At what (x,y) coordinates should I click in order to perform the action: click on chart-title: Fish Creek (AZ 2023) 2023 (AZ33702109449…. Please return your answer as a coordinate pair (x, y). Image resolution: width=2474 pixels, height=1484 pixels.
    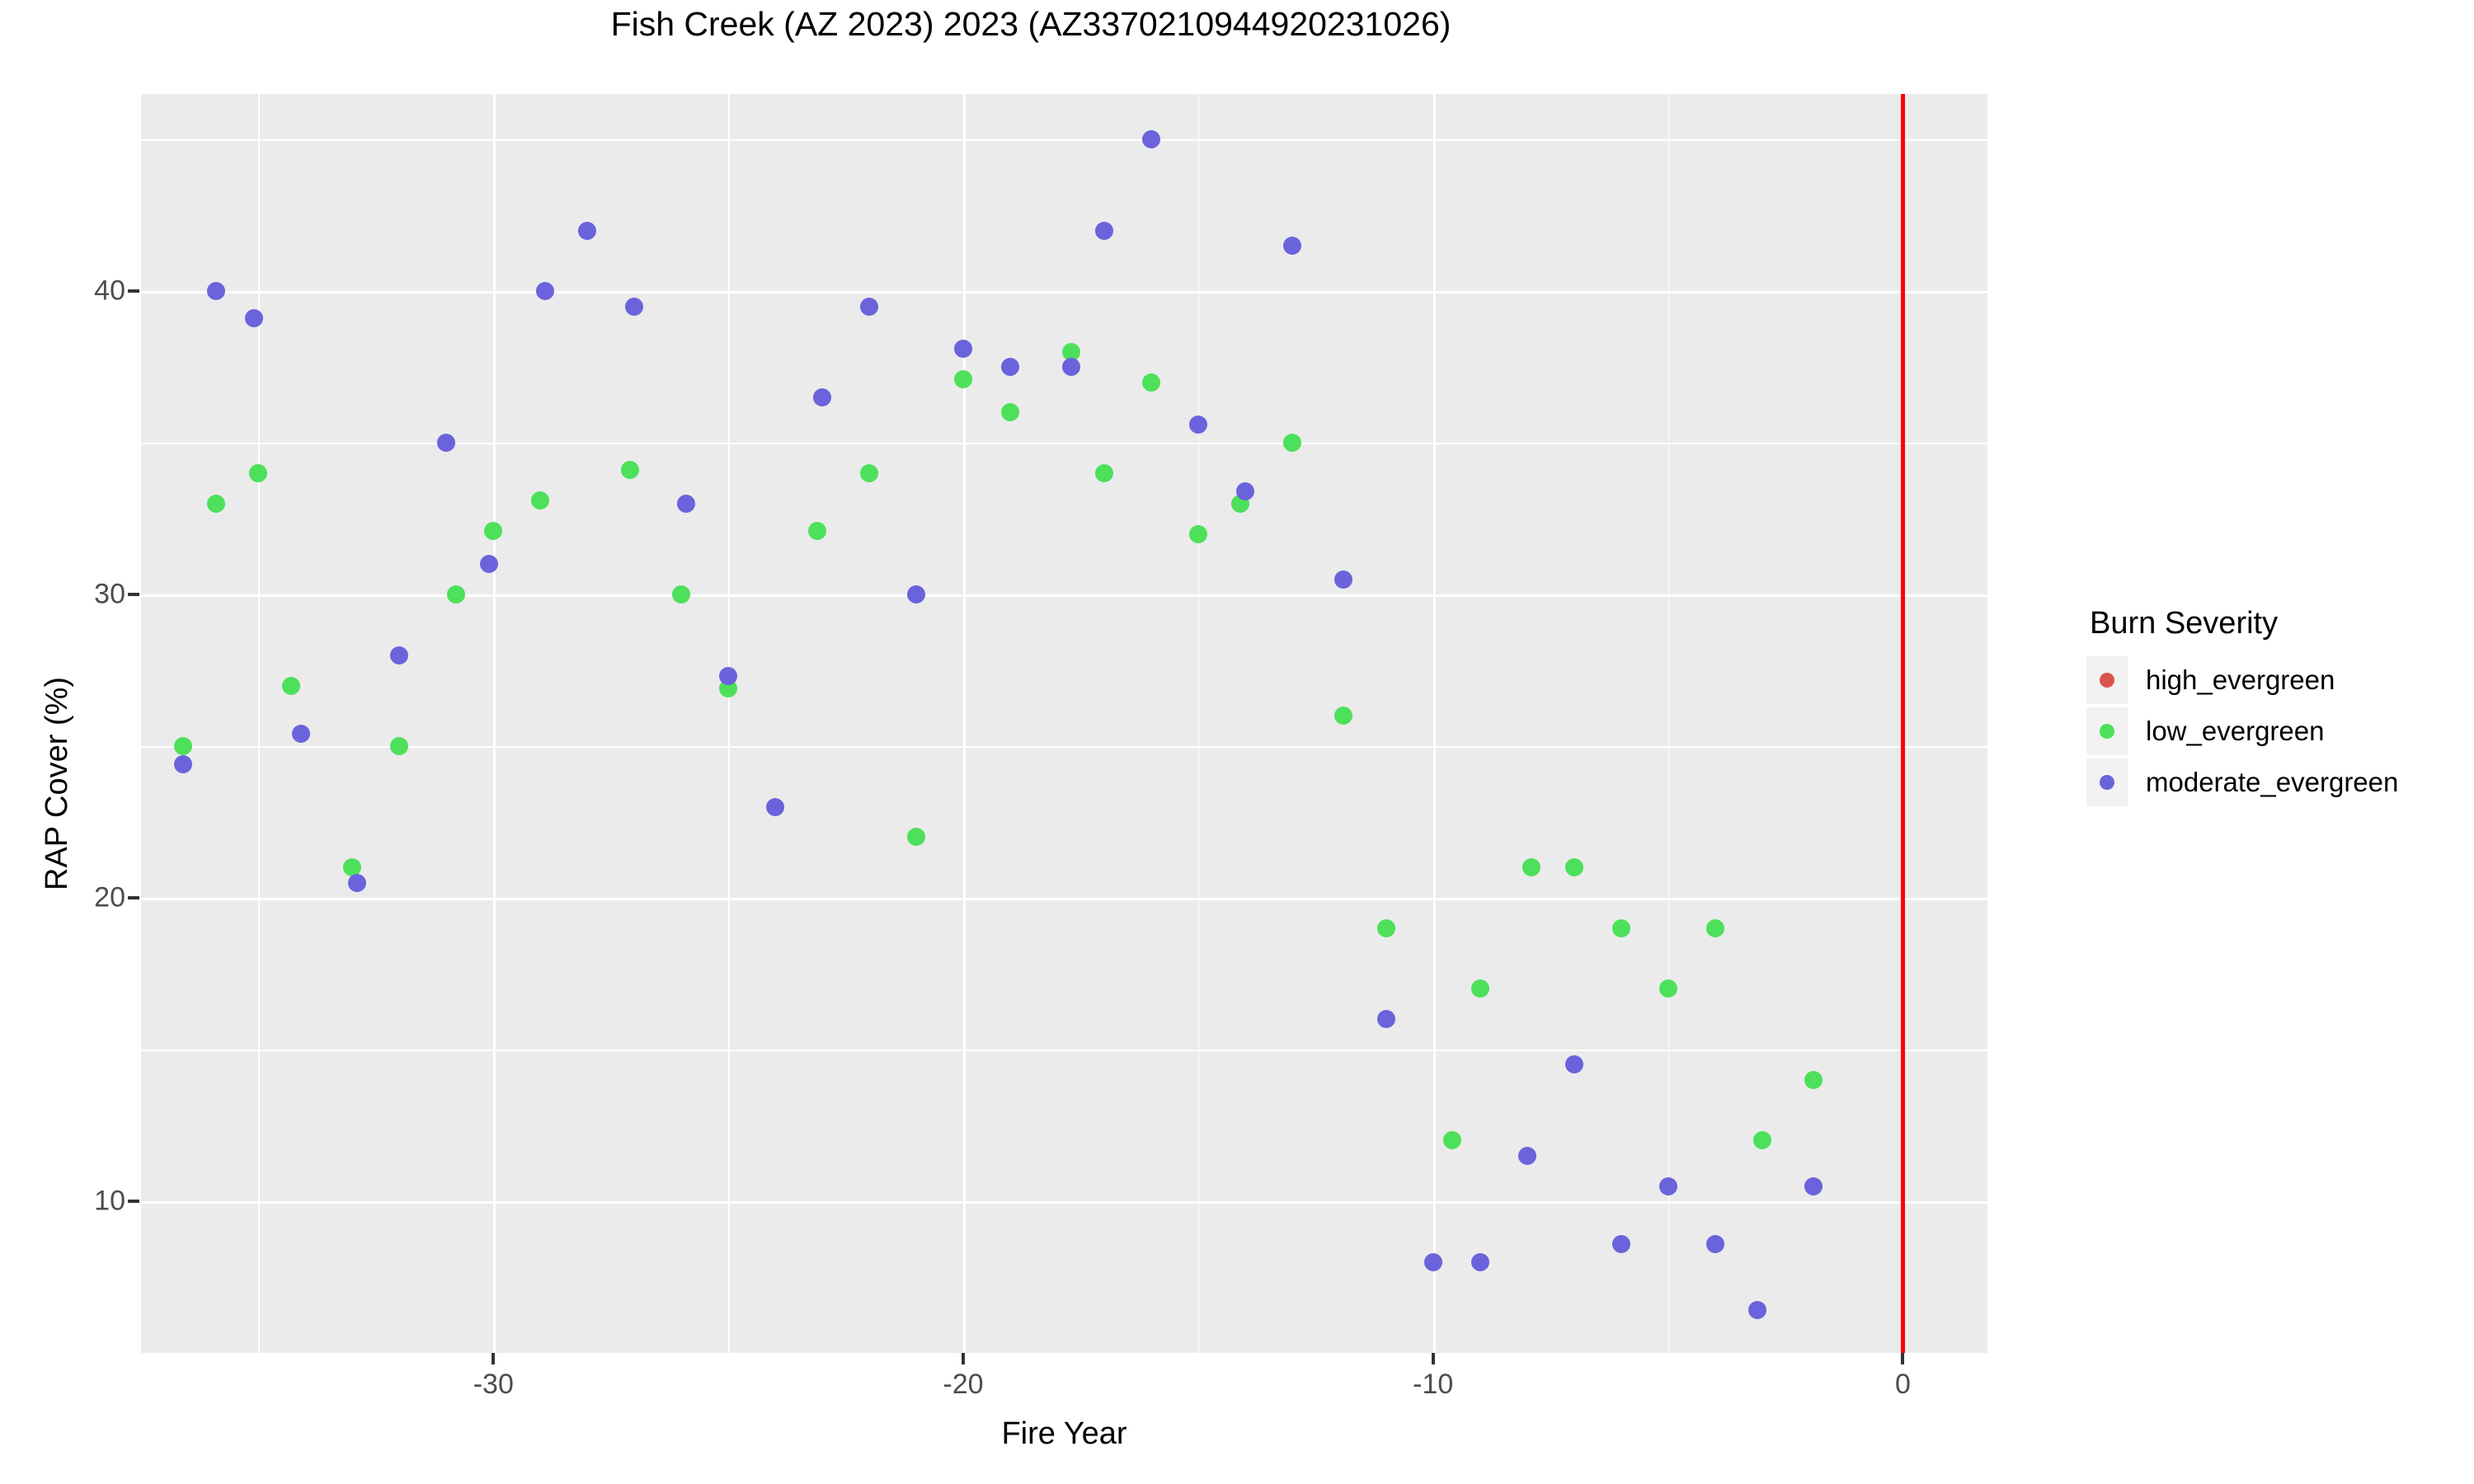
    Looking at the image, I should click on (1030, 24).